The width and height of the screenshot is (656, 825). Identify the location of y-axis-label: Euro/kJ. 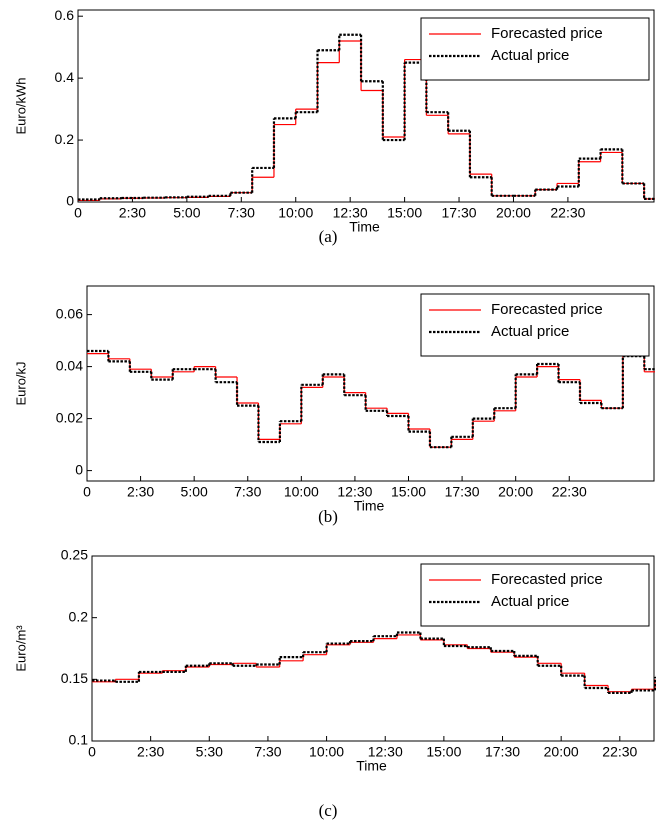
(20, 383).